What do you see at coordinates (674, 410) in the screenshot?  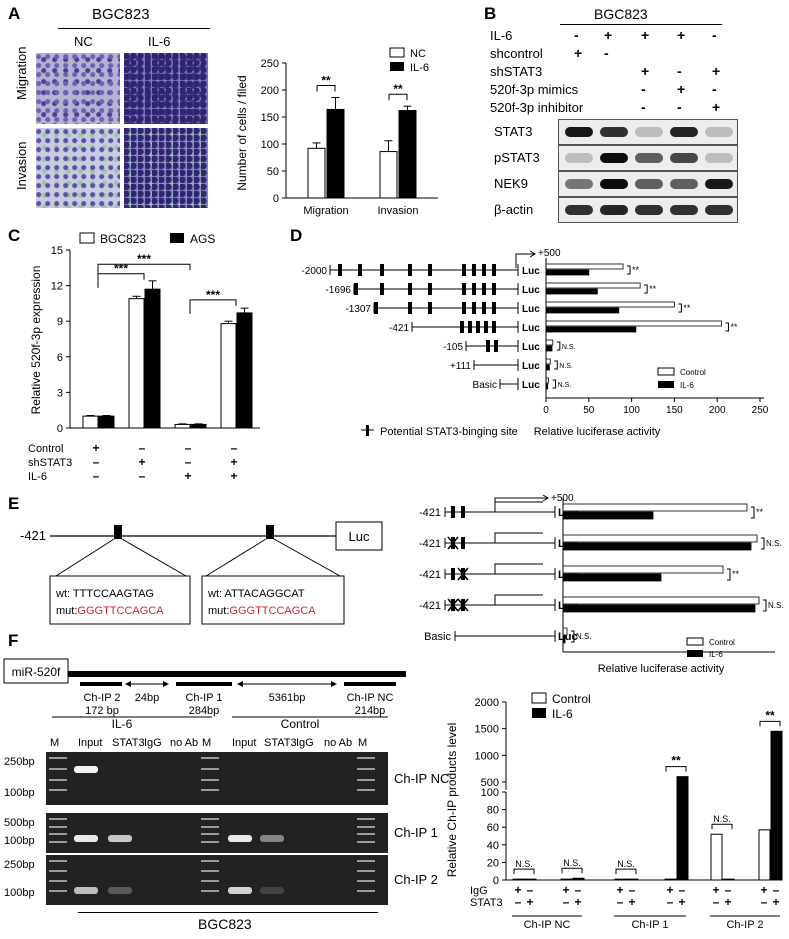 I see `chart-d-xtick-label: 150` at bounding box center [674, 410].